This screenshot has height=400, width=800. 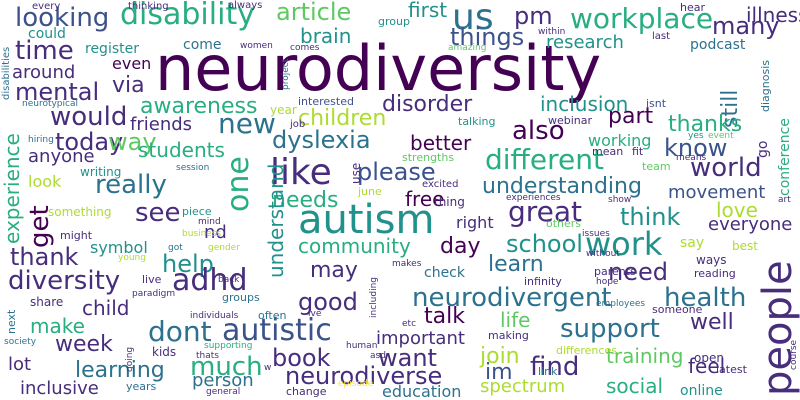 I want to click on word-every: every, so click(x=46, y=6).